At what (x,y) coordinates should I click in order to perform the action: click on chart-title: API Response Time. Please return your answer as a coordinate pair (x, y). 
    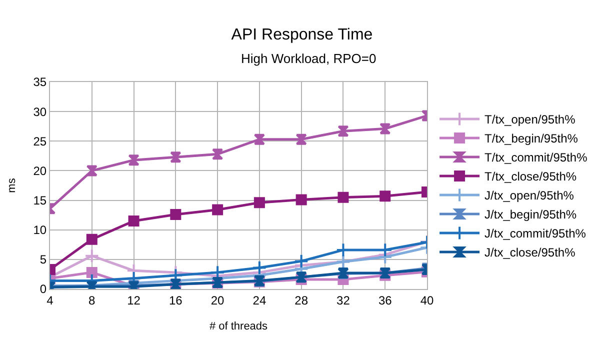
    Looking at the image, I should click on (302, 35).